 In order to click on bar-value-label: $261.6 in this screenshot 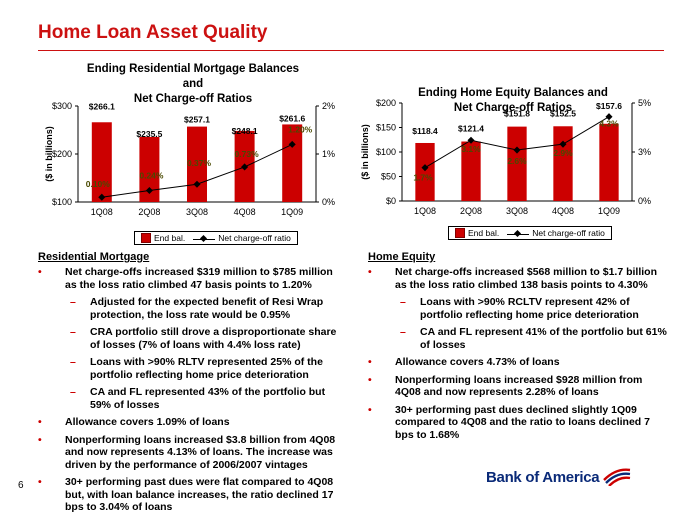, I will do `click(292, 118)`.